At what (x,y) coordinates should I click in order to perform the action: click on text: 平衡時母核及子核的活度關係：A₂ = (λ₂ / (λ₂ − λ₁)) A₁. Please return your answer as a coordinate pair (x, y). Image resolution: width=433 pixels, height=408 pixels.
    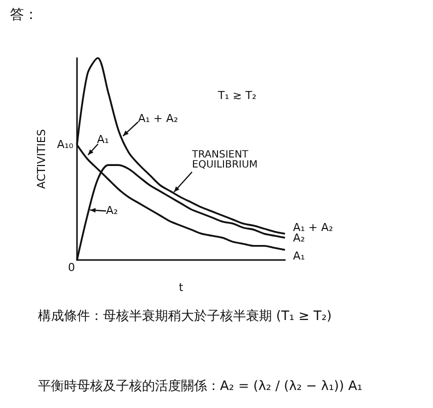
    Looking at the image, I should click on (200, 386).